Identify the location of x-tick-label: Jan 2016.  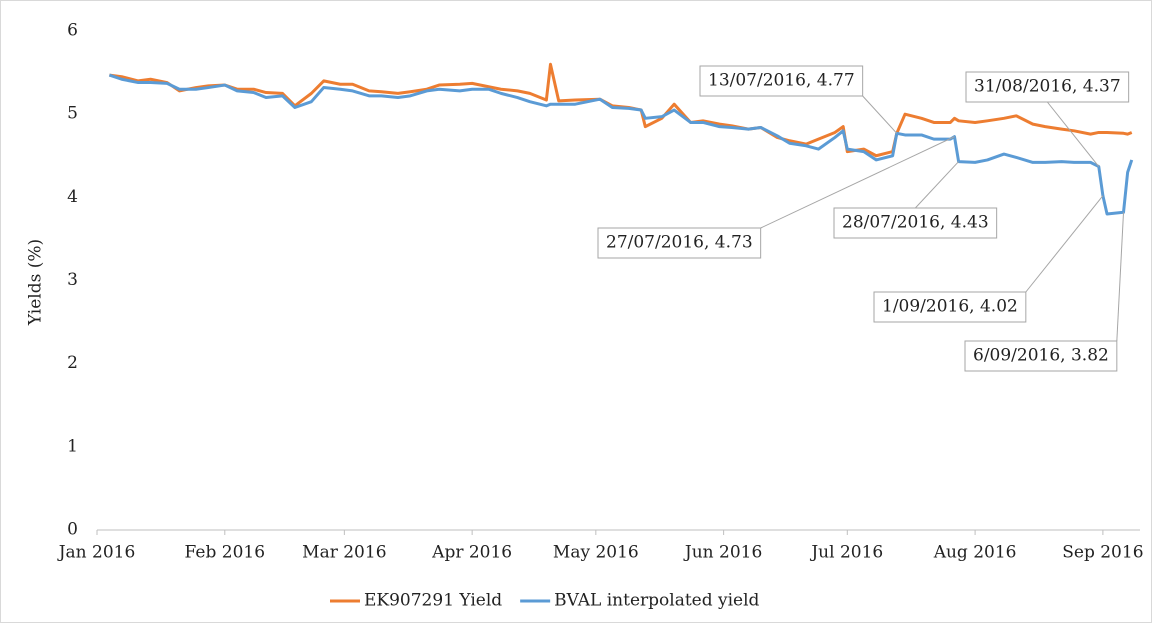
(96, 553).